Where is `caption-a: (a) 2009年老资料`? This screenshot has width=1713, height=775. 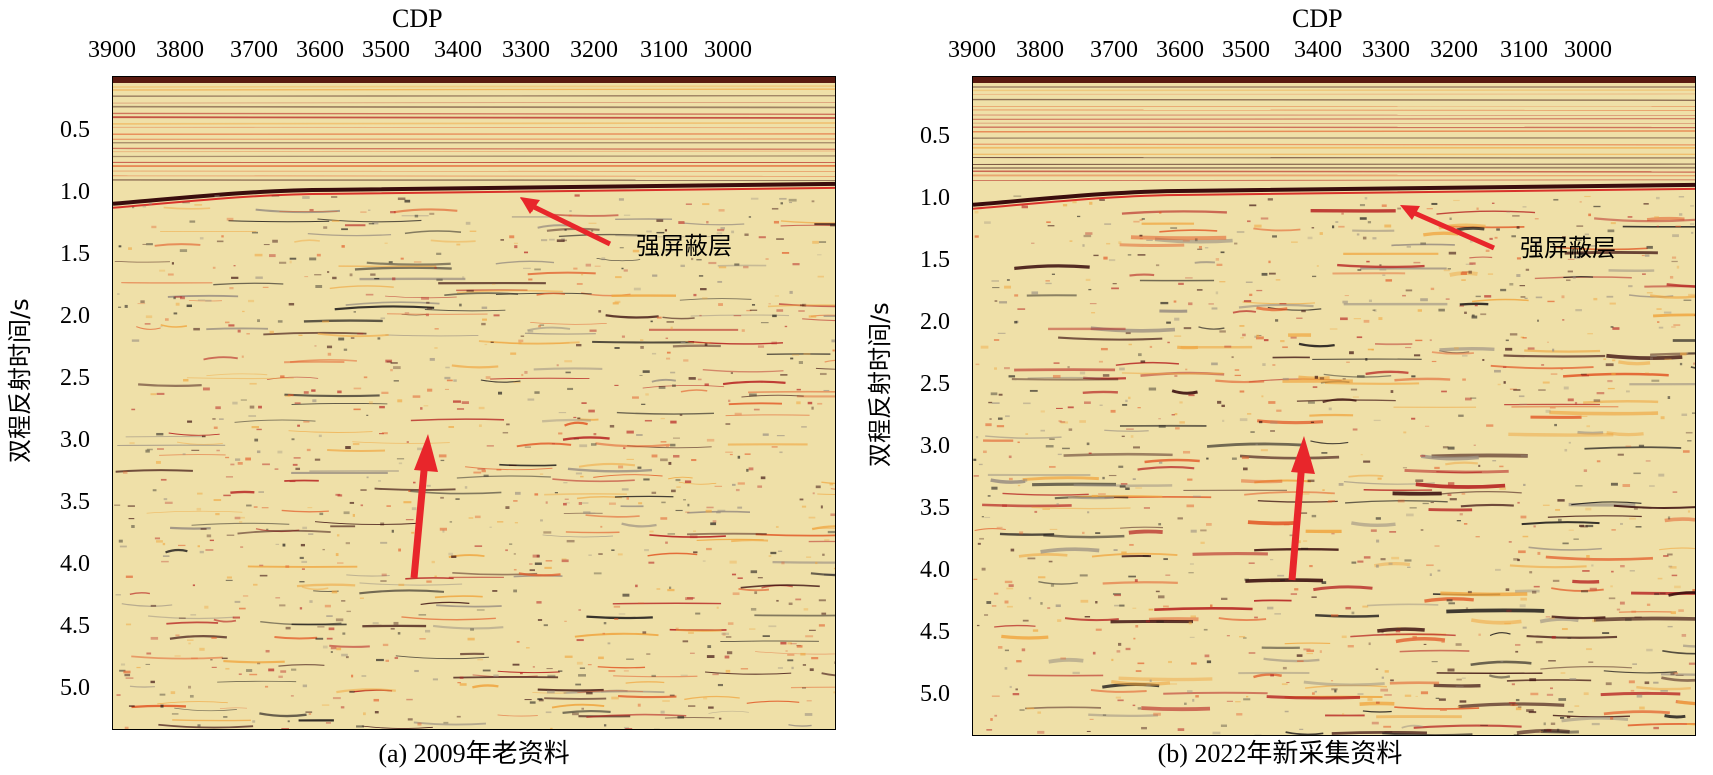 caption-a: (a) 2009年老资料 is located at coordinates (474, 753).